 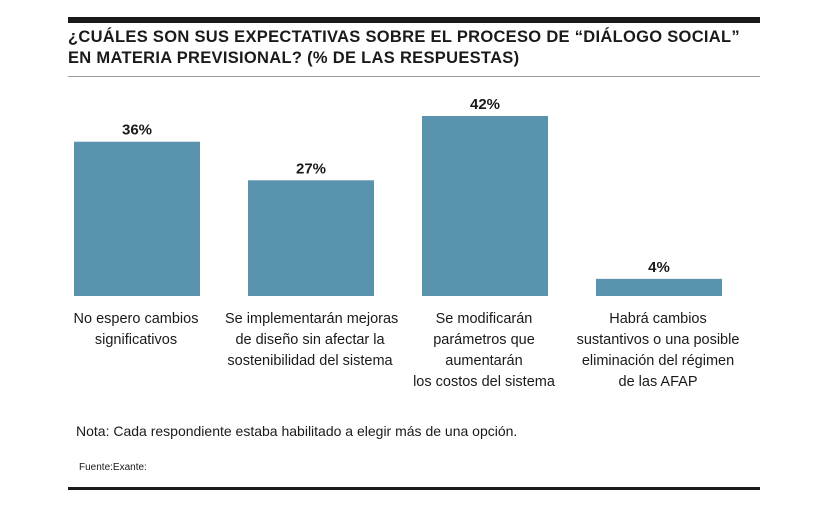 I want to click on bottom-rule, so click(x=414, y=488).